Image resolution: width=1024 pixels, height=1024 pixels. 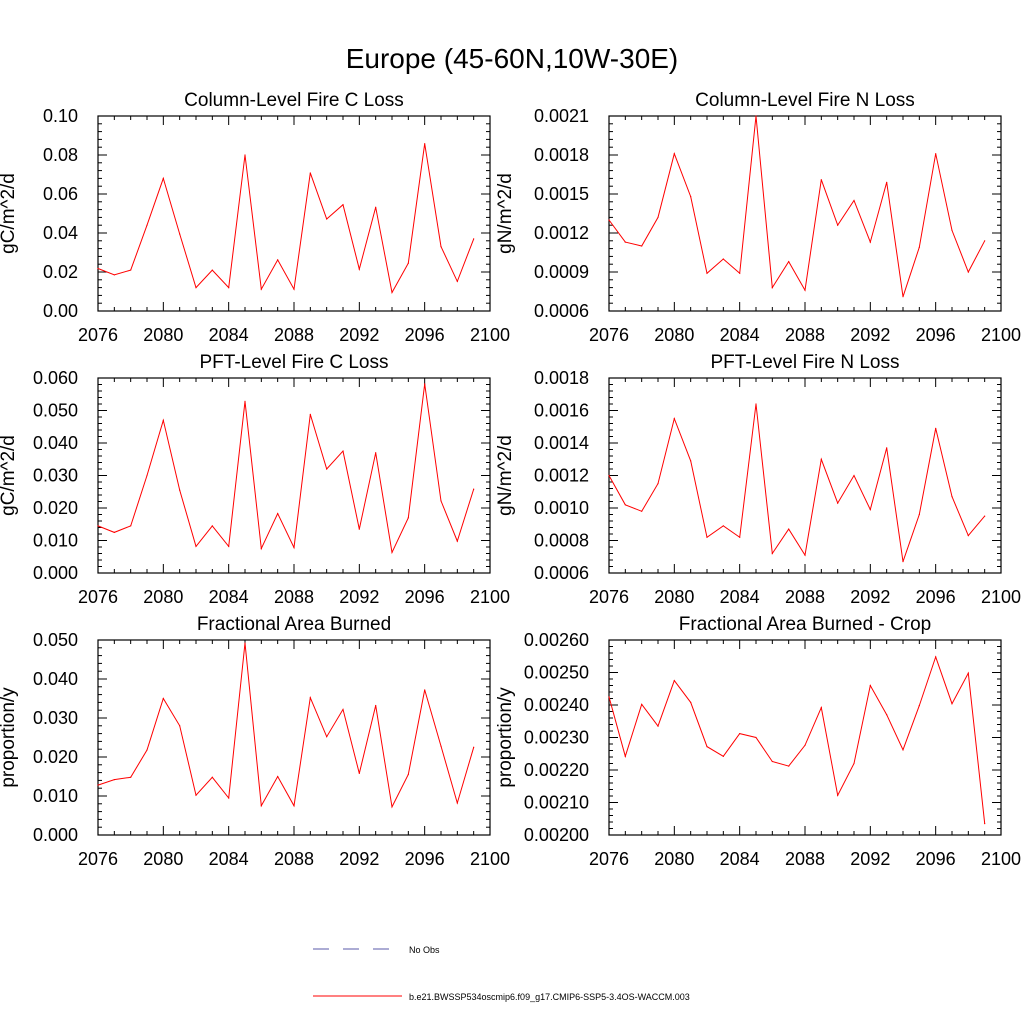 I want to click on y-tick-label: 0.00, so click(x=60, y=311).